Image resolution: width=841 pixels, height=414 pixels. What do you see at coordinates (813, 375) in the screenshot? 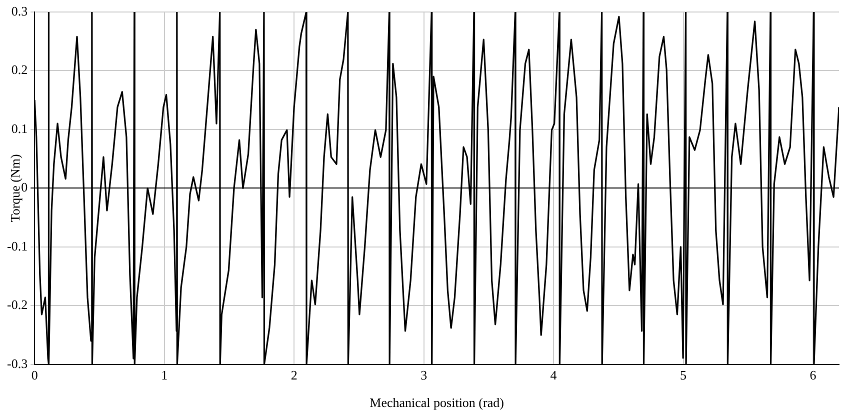
I see `x-tick-label: 6` at bounding box center [813, 375].